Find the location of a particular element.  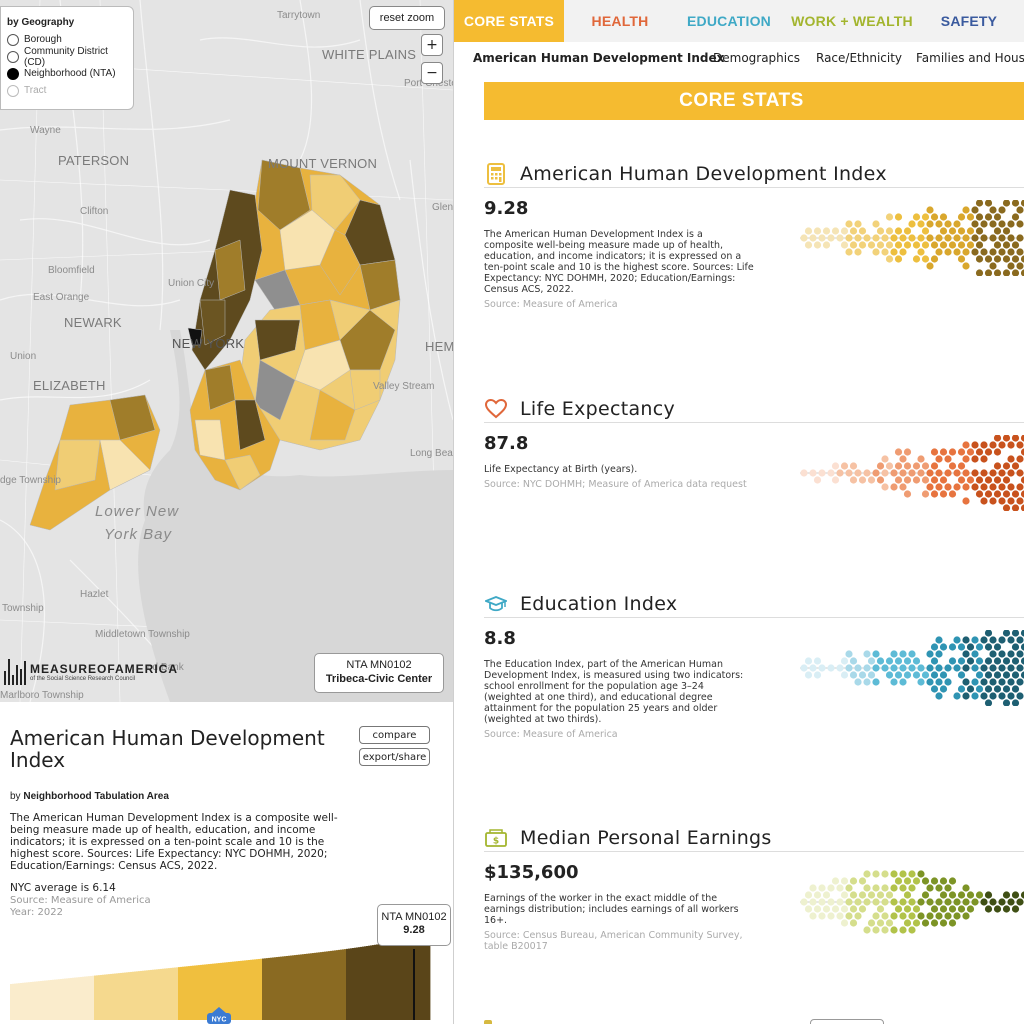

zoom-out-button: − is located at coordinates (432, 73).